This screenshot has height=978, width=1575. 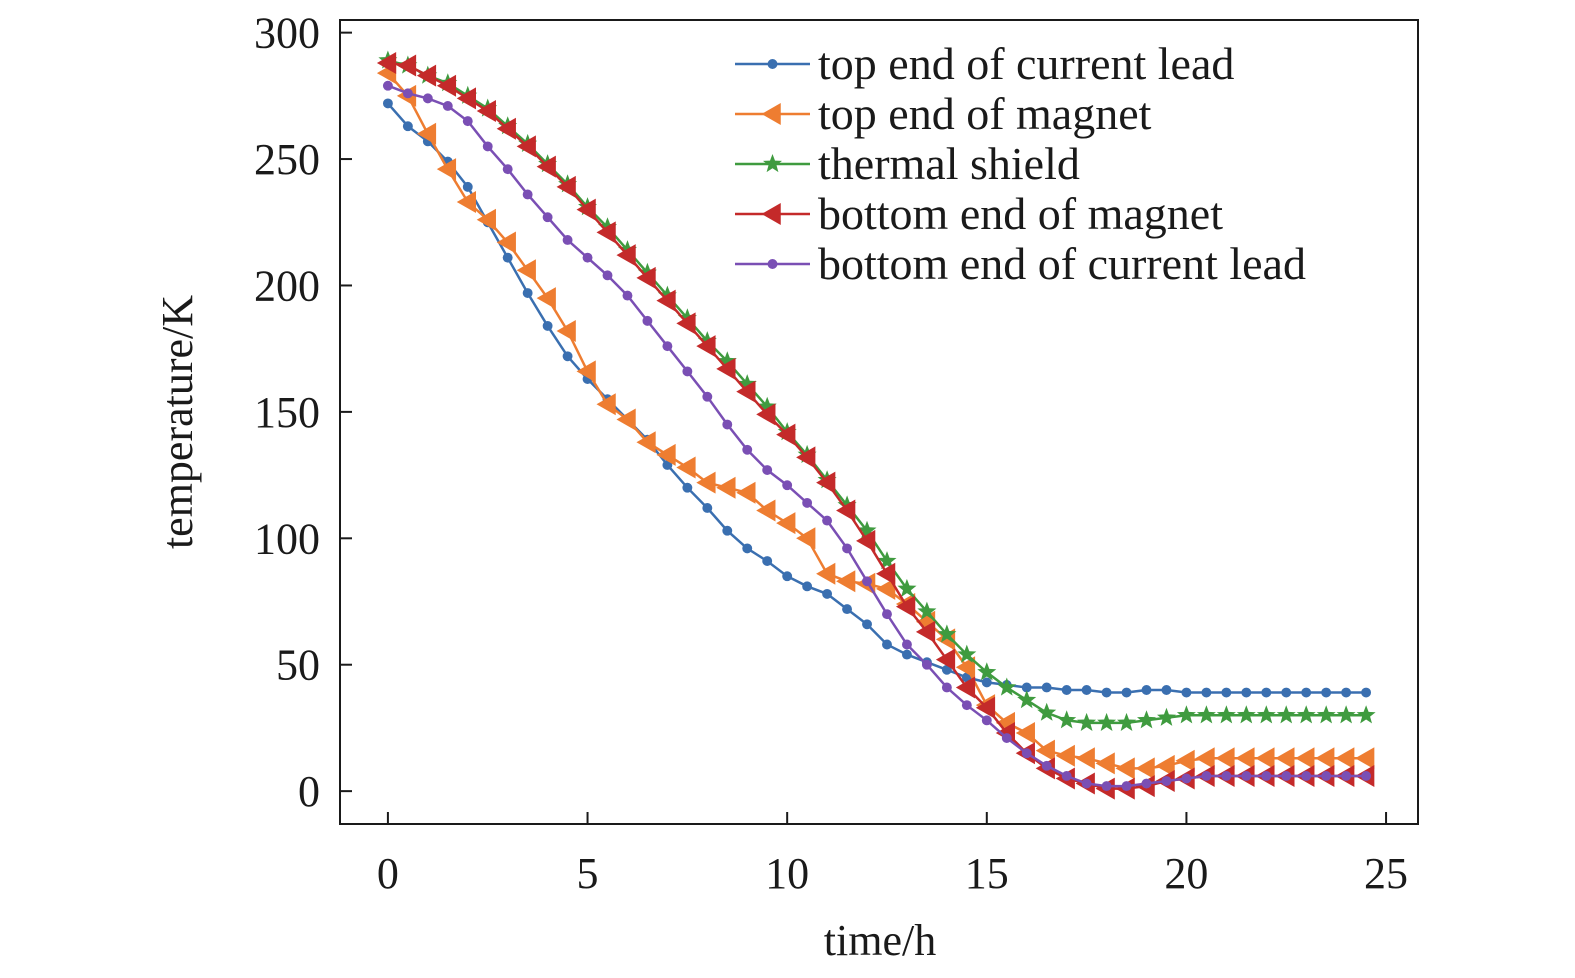 What do you see at coordinates (287, 33) in the screenshot?
I see `y-tick-label: 300` at bounding box center [287, 33].